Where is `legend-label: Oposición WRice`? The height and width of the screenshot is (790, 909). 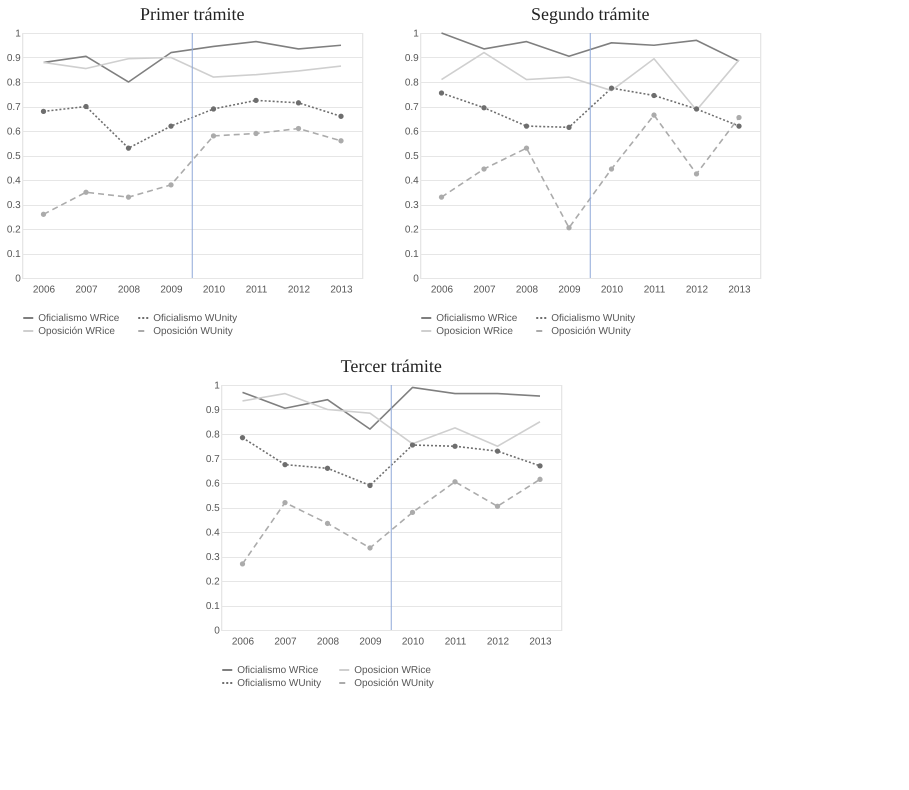
legend-label: Oposición WRice is located at coordinates (77, 331).